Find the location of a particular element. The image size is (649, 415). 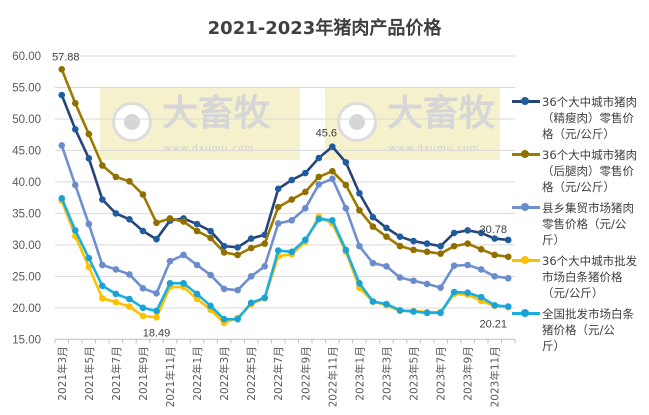

x-tick-label: 2023年9月 is located at coordinates (468, 373).